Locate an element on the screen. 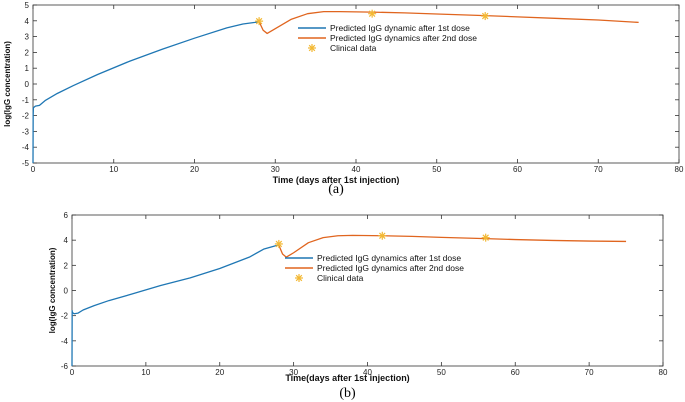 The image size is (685, 402). legend-entry: Predicted IgG dynamic after 1st dose is located at coordinates (400, 28).